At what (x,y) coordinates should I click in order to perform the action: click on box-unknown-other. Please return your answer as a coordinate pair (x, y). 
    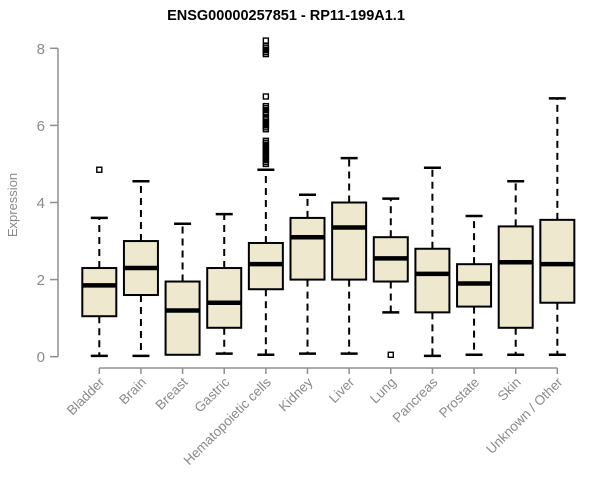
    Looking at the image, I should click on (557, 227).